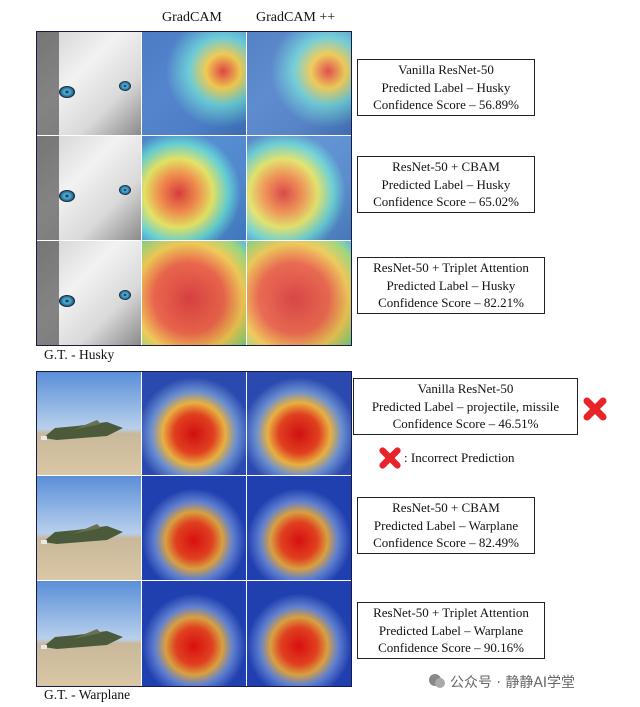 The image size is (640, 707). Describe the element at coordinates (446, 201) in the screenshot. I see `confidence-score: Confidence Score – 65.02%` at that location.